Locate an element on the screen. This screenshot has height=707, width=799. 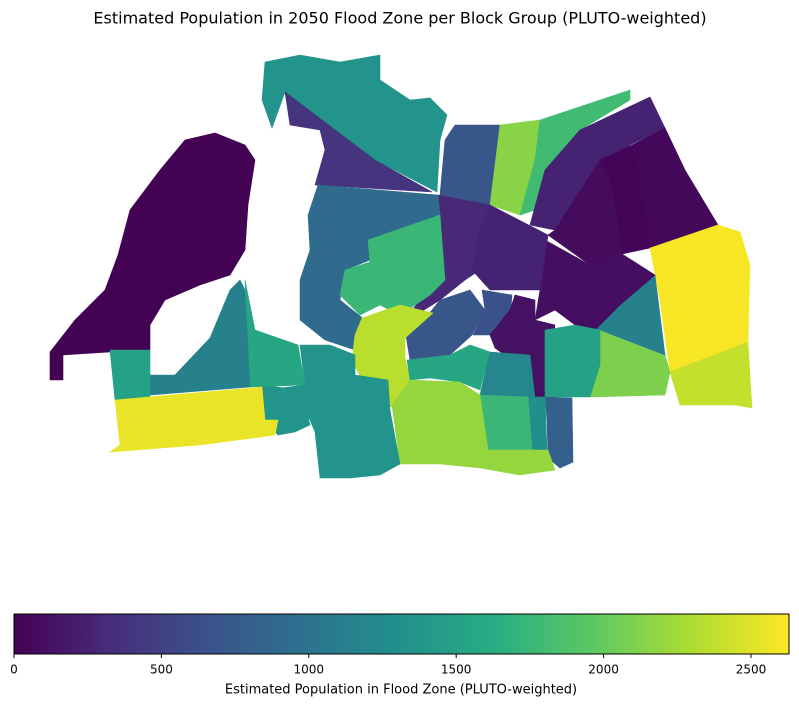
colorbar-tick-label: 1500 is located at coordinates (456, 670).